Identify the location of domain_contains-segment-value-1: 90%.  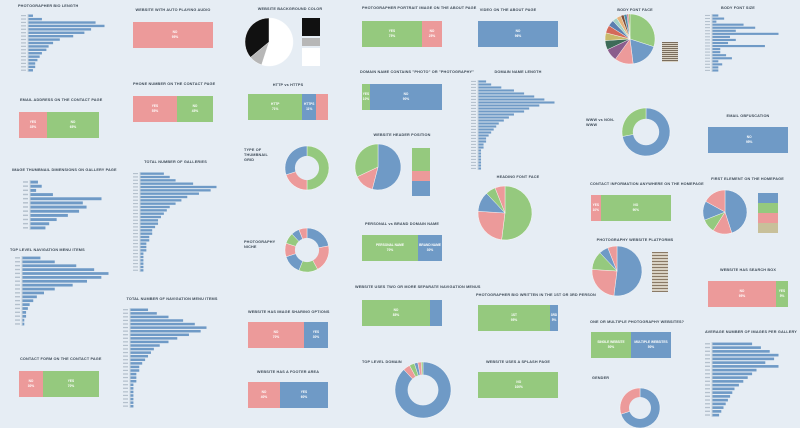
(406, 99).